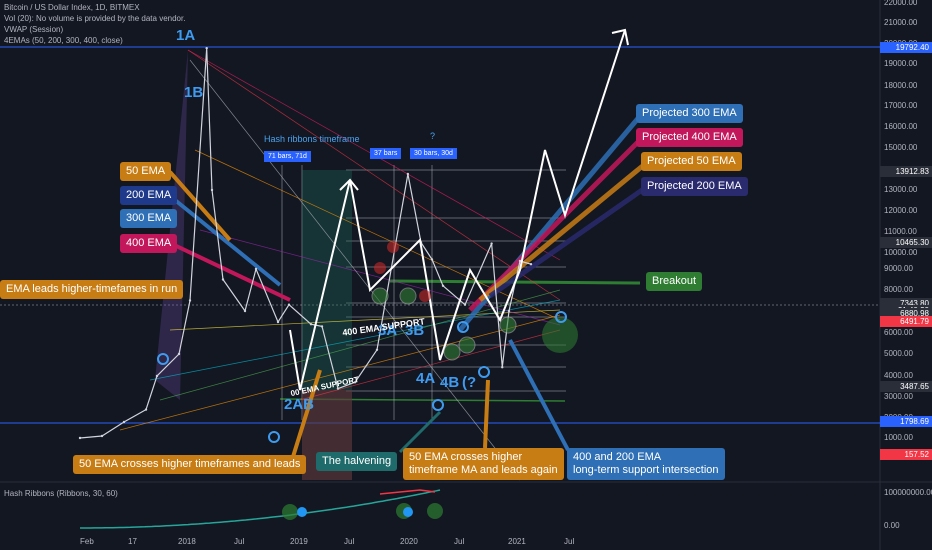  I want to click on hash-ribbon-line, so click(260, 509).